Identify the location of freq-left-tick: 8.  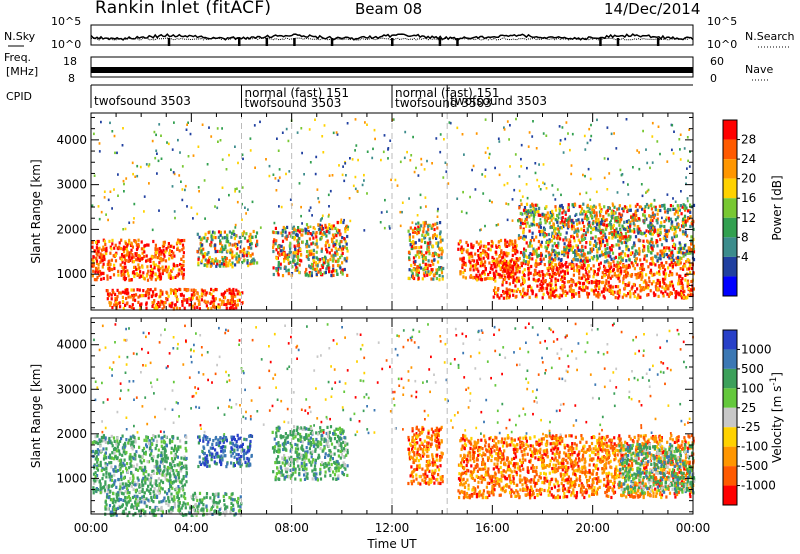
(71, 78).